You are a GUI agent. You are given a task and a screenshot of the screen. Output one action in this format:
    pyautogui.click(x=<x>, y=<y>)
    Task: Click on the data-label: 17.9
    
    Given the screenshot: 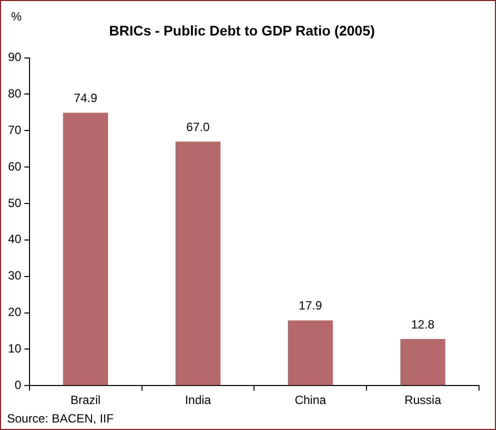 What is the action you would take?
    pyautogui.click(x=310, y=305)
    